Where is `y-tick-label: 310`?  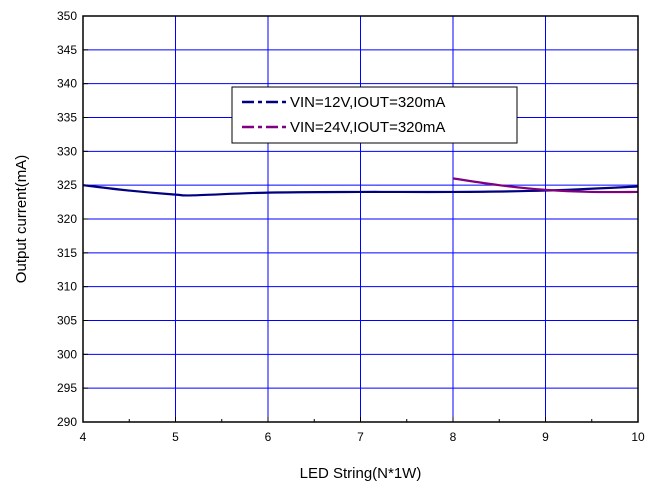
y-tick-label: 310 is located at coordinates (67, 287).